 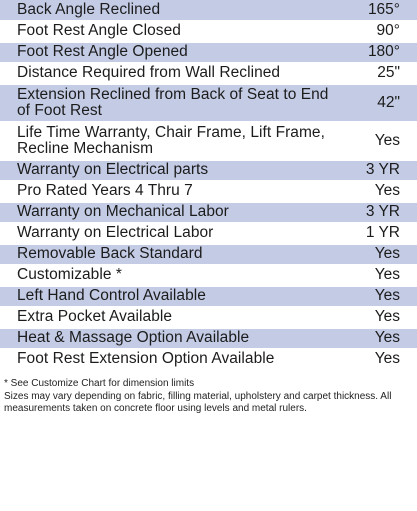 I want to click on spec-label: Warranty on Electrical Labor, so click(x=115, y=233).